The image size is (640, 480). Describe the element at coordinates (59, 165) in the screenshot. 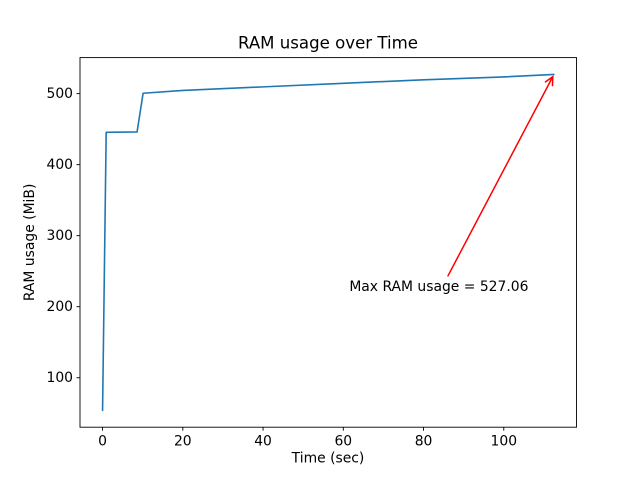

I see `y-tick-label: 400` at that location.